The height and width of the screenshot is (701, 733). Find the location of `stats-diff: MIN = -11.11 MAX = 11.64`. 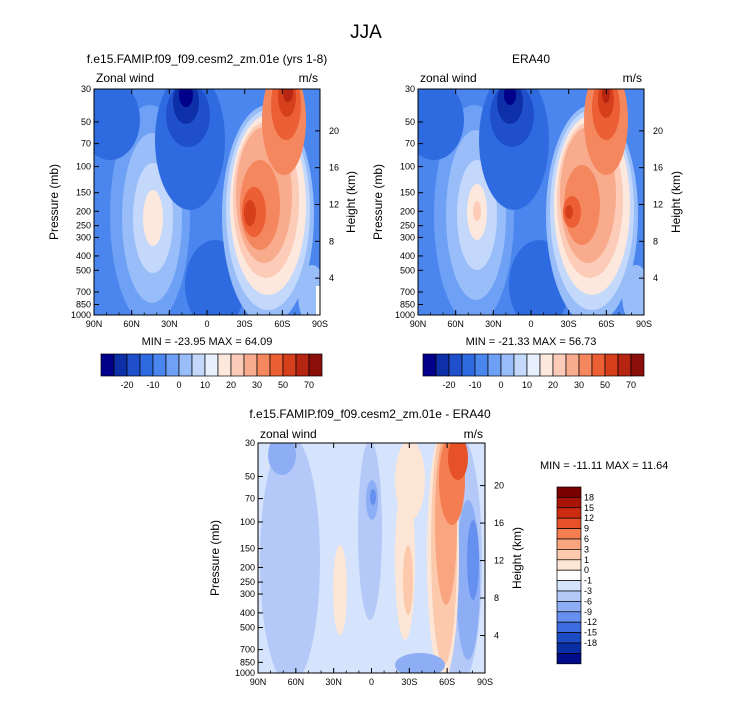

stats-diff: MIN = -11.11 MAX = 11.64 is located at coordinates (604, 466).